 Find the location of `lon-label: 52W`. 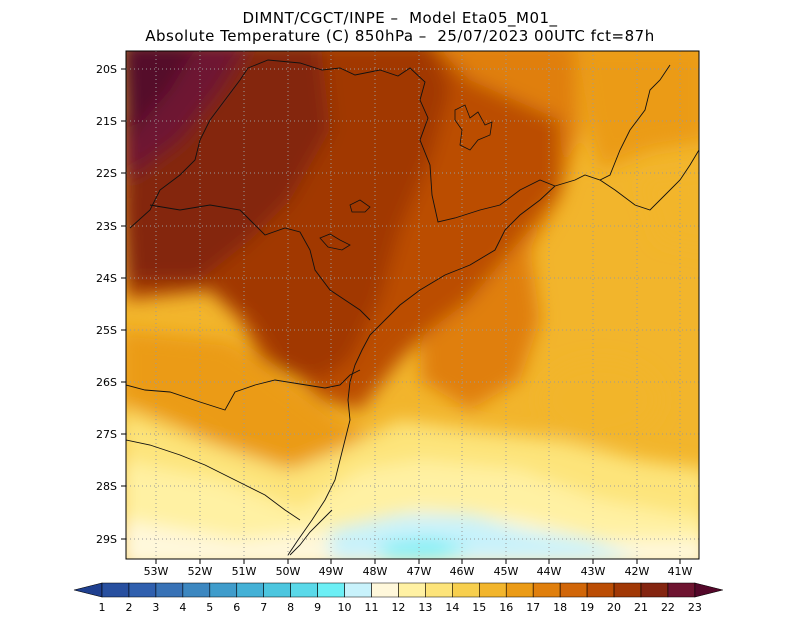

lon-label: 52W is located at coordinates (200, 571).